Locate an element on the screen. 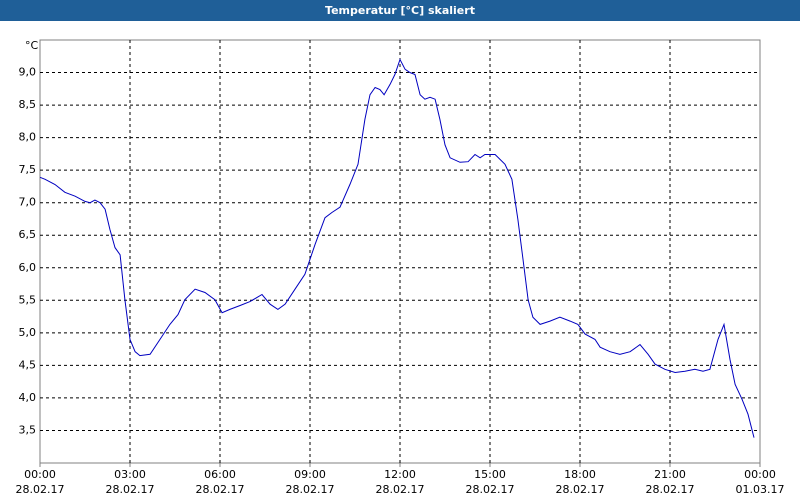 The height and width of the screenshot is (500, 800). y-tick-label: 7,0 is located at coordinates (28, 202).